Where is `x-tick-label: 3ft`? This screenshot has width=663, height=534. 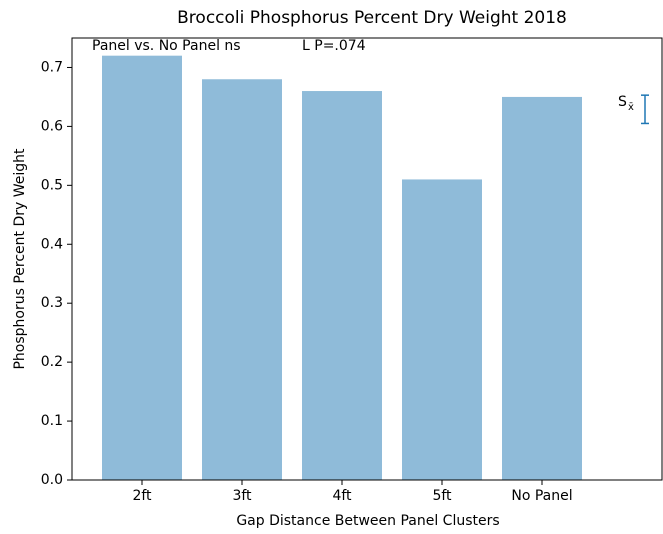
x-tick-label: 3ft is located at coordinates (242, 496).